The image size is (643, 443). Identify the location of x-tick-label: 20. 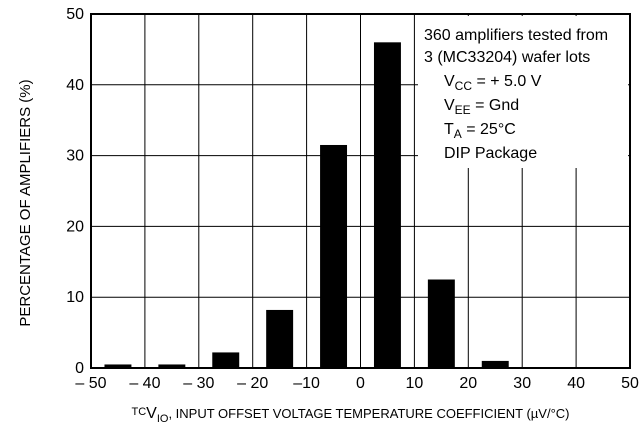
(468, 383).